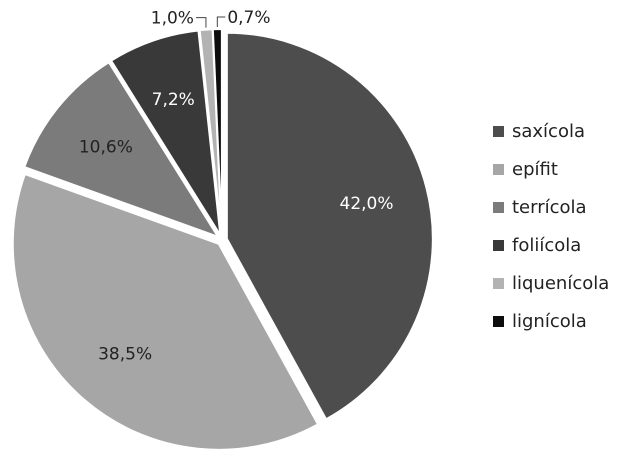  I want to click on pie-slice-terricola, so click(122, 149).